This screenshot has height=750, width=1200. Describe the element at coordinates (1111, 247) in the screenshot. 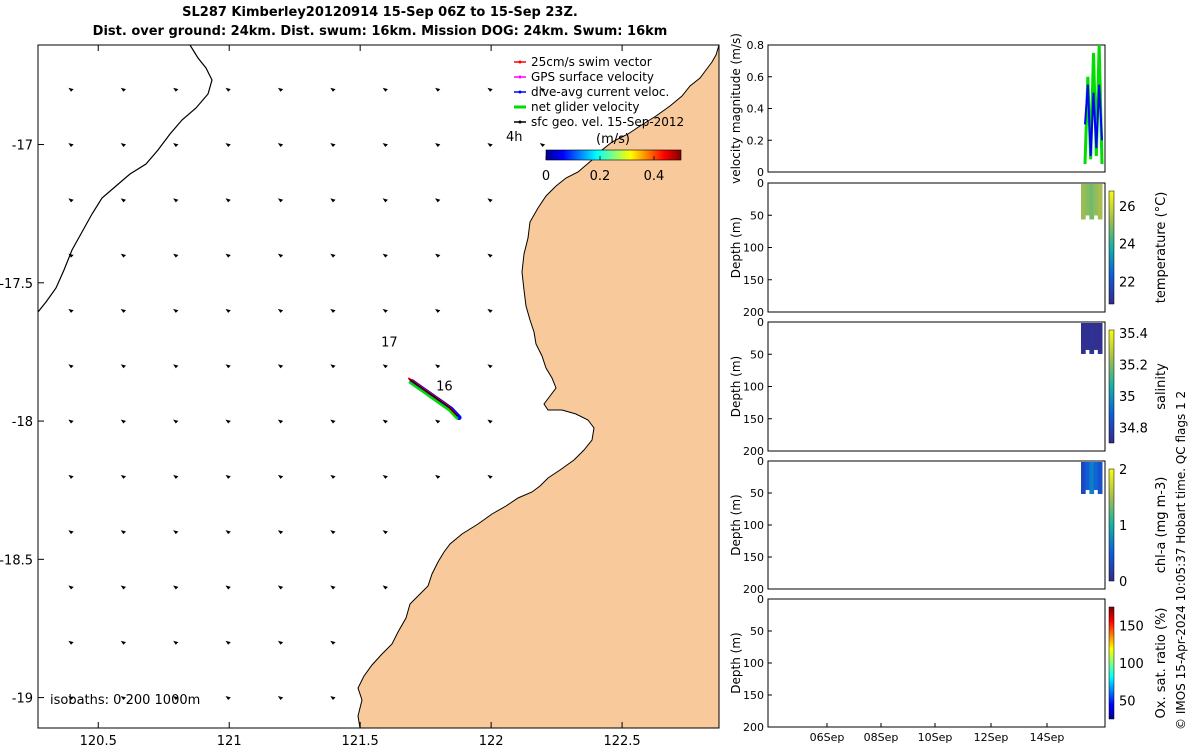

I see `panel-colorbar` at that location.